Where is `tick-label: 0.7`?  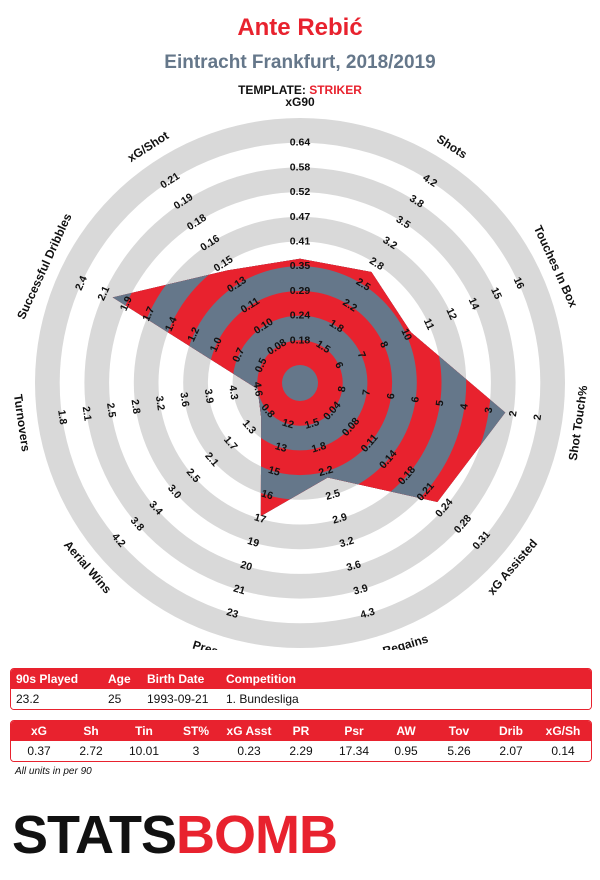 tick-label: 0.7 is located at coordinates (238, 355).